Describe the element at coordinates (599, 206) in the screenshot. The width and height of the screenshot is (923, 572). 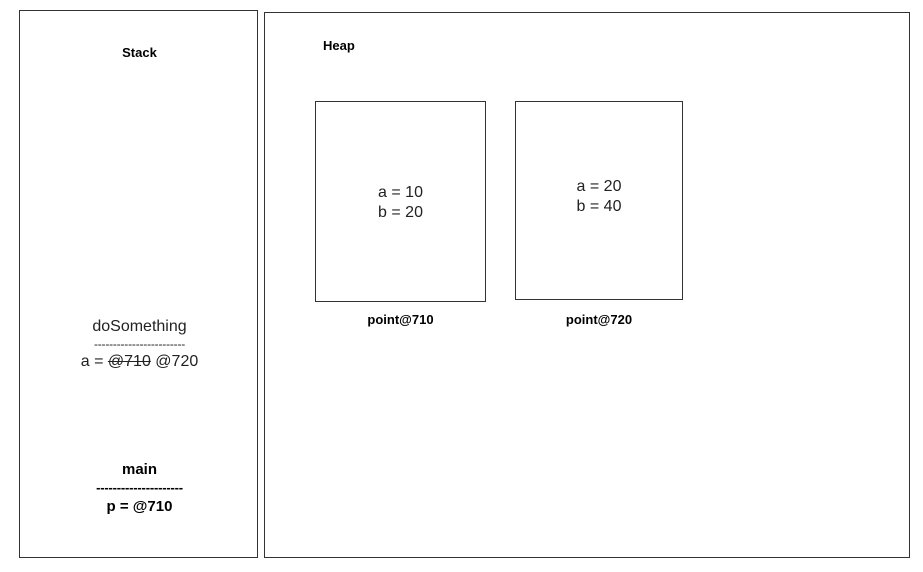
I see `field-b: b = 40` at that location.